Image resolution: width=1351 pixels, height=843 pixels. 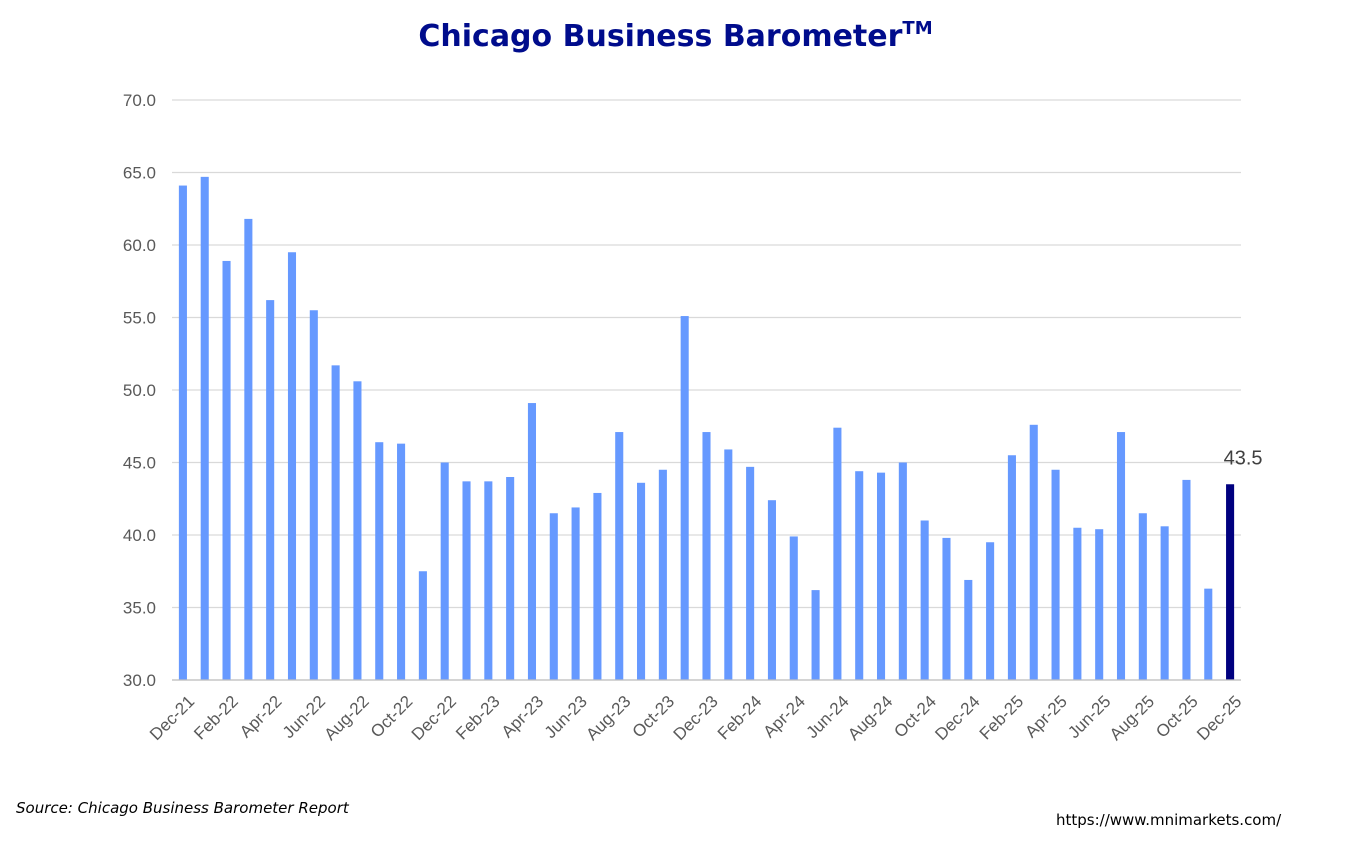 I want to click on x-tick-label: Dec-21, so click(x=172, y=718).